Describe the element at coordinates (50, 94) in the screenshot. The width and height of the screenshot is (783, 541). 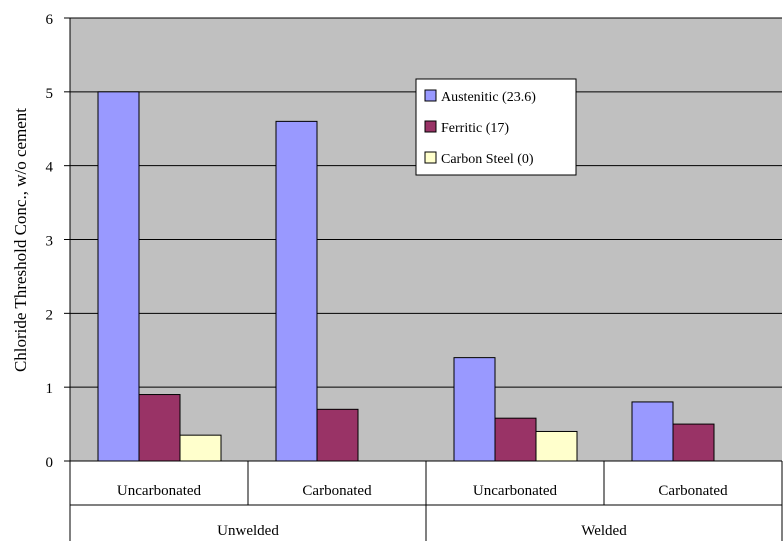
I see `y-tick-label: 5` at that location.